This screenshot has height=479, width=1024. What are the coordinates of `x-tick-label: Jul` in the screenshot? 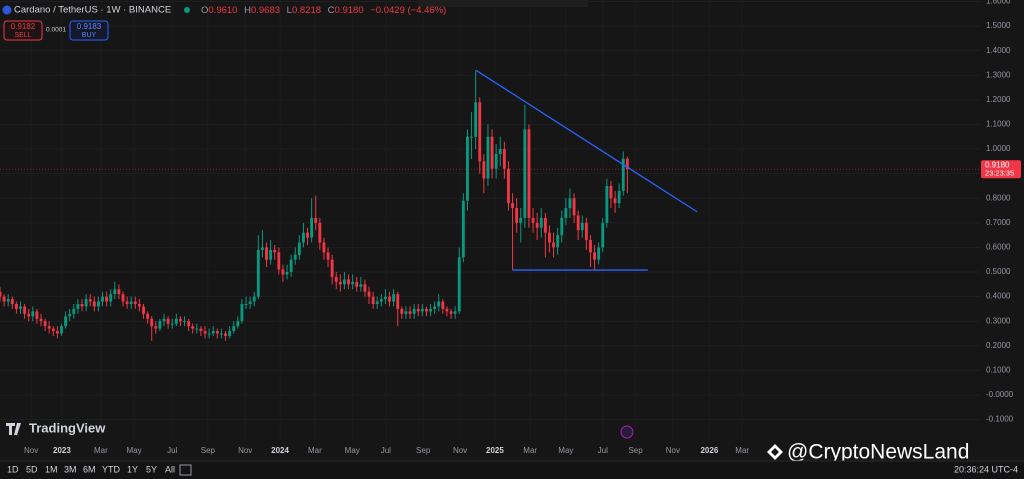 It's located at (172, 450).